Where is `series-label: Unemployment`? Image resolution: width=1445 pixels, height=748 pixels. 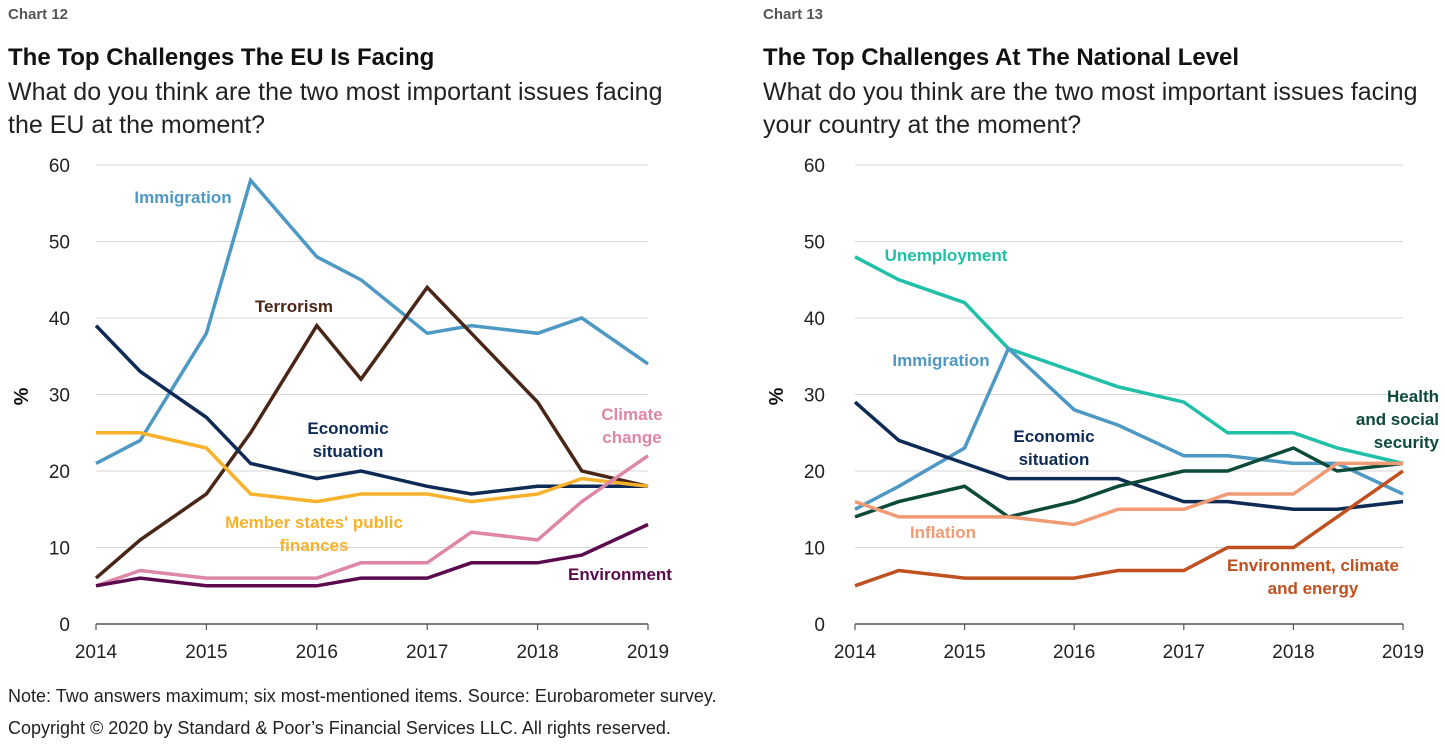 series-label: Unemployment is located at coordinates (946, 255).